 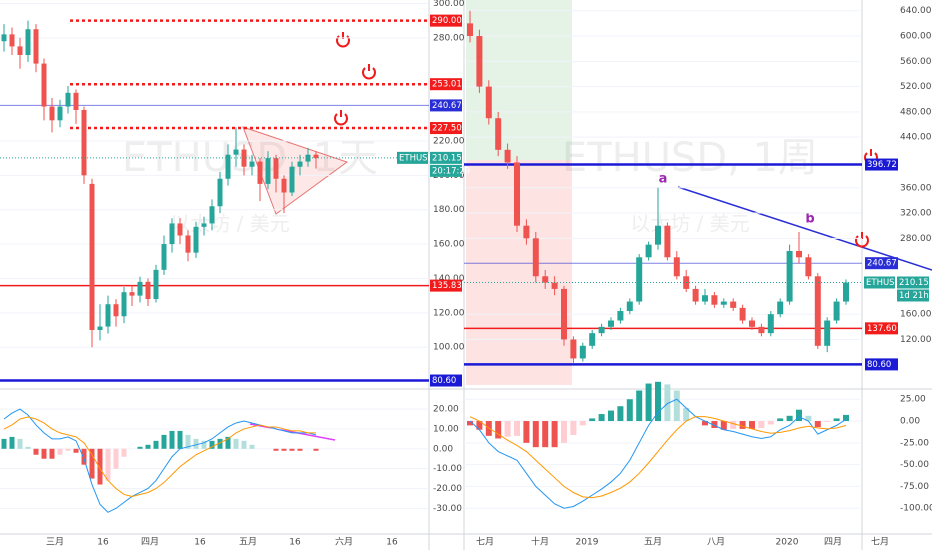 I want to click on x-tick-label: 四月, so click(x=150, y=542).